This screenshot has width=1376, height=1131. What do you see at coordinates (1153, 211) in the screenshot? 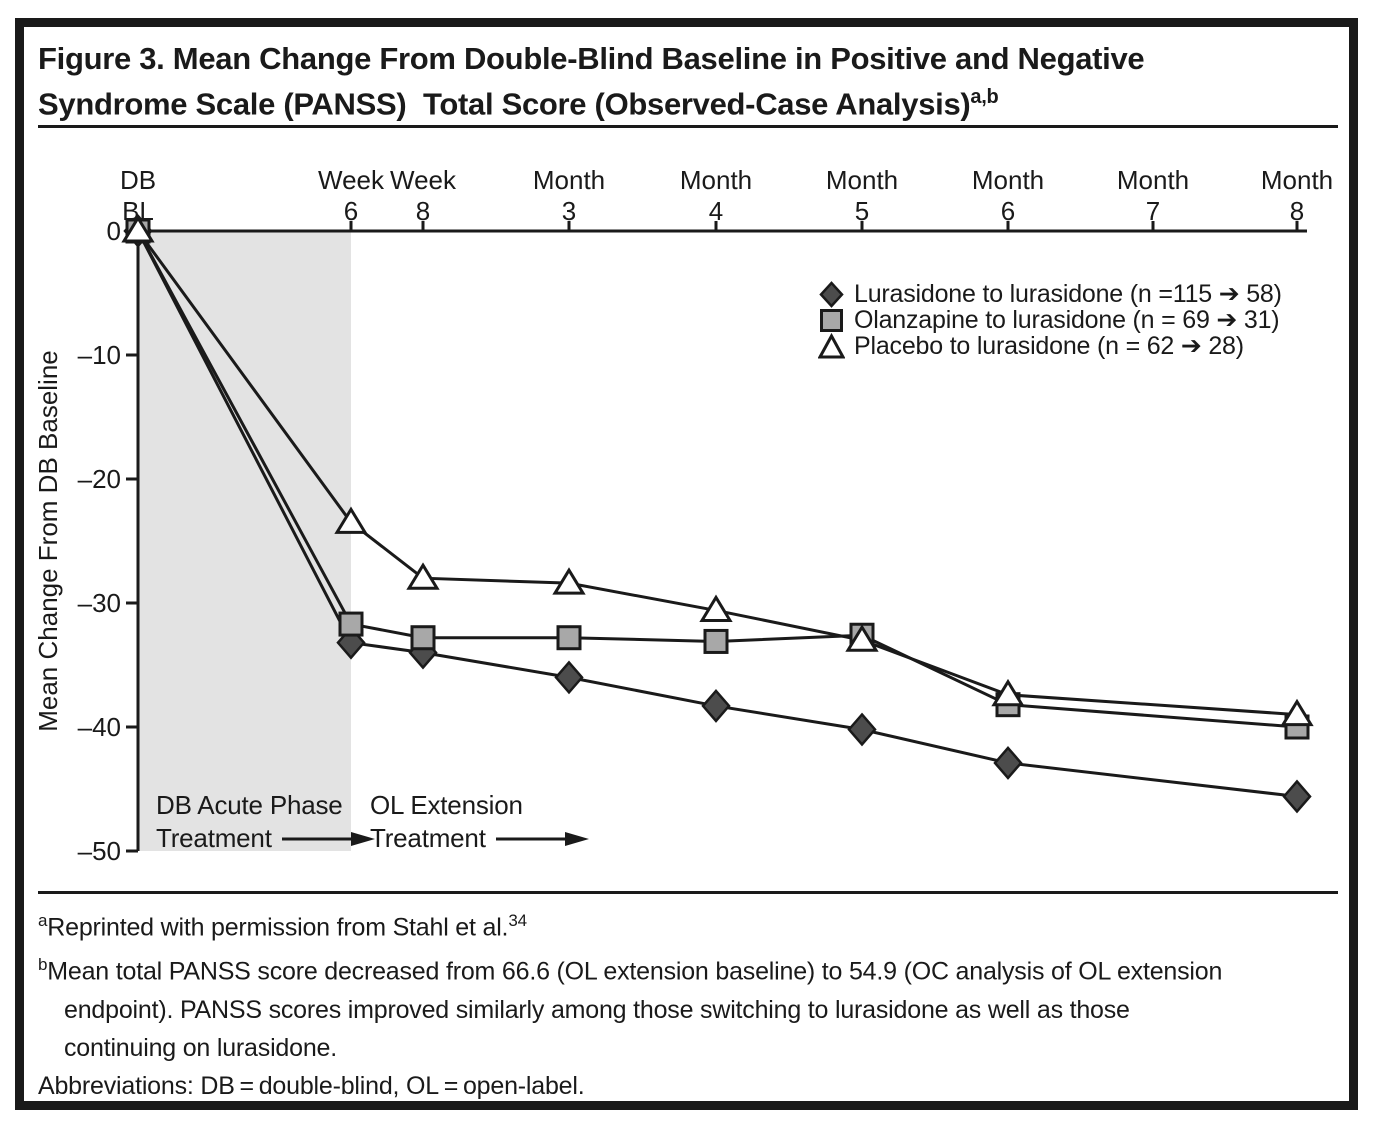
I see `x-tick-label-bottom: 7` at bounding box center [1153, 211].